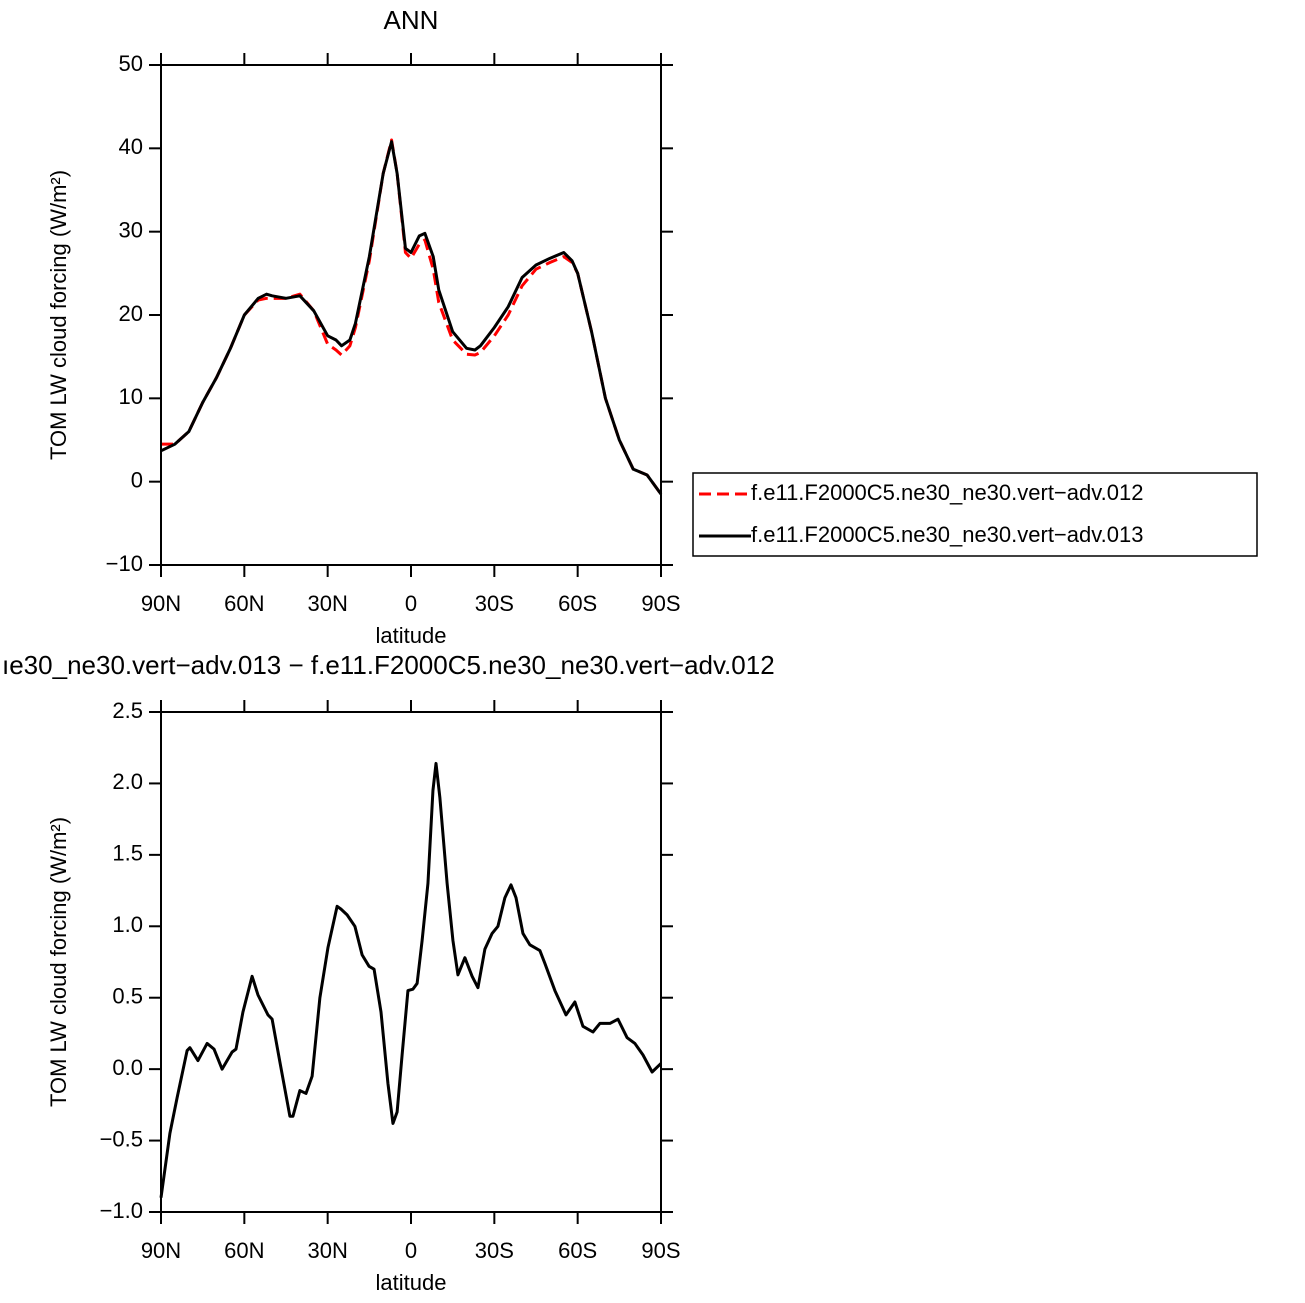 This screenshot has height=1303, width=1305. I want to click on y-tick-label: 2.0, so click(127, 781).